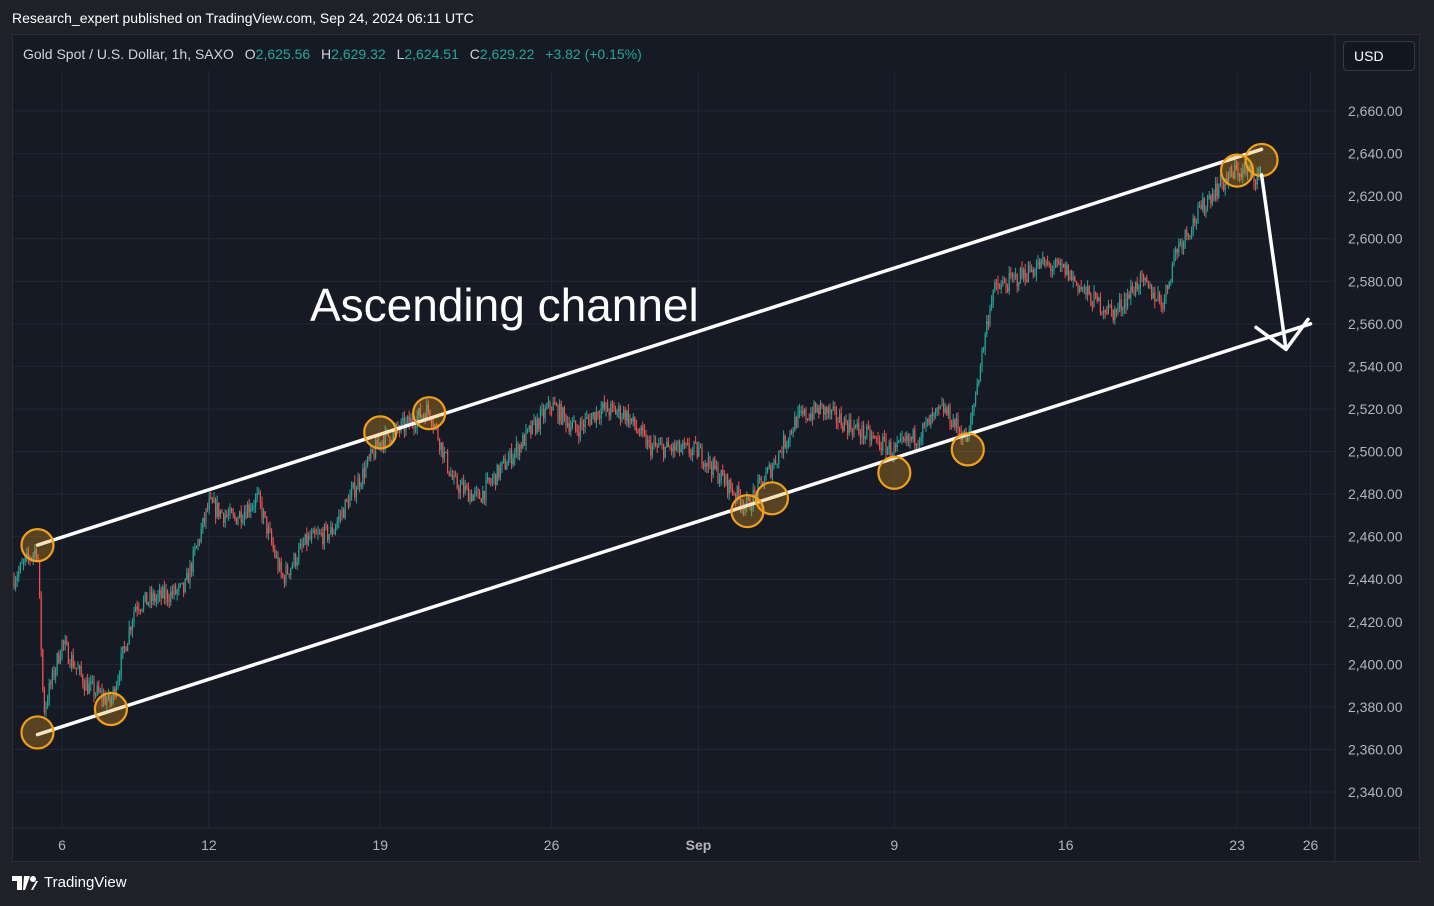 Image resolution: width=1434 pixels, height=906 pixels. Describe the element at coordinates (1379, 56) in the screenshot. I see `currency-button: USD` at that location.